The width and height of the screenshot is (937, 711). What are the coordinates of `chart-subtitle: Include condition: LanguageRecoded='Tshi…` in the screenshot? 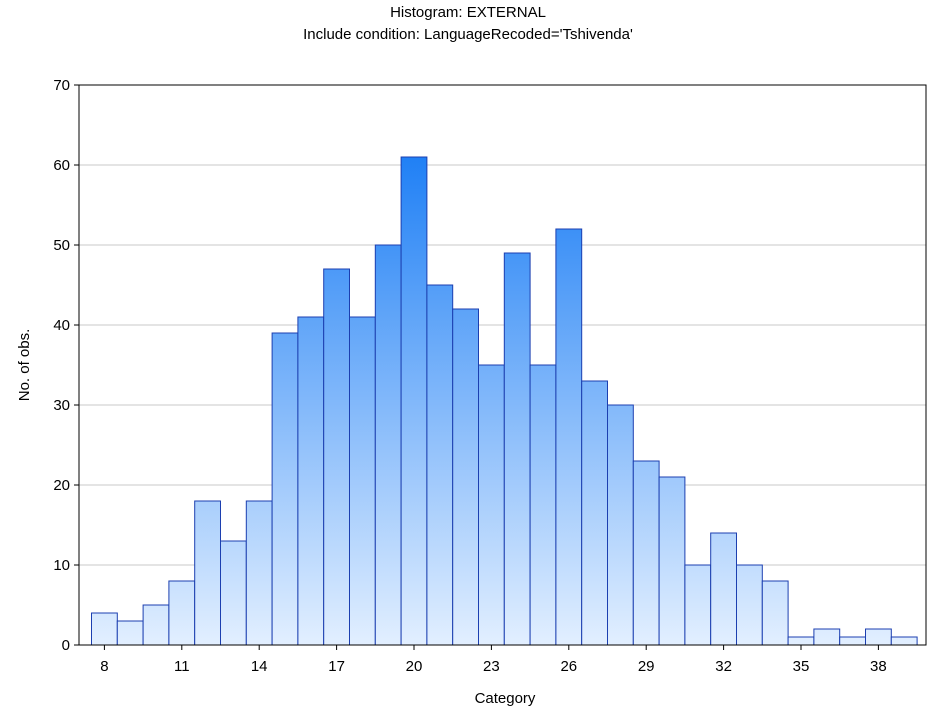 It's located at (468, 34).